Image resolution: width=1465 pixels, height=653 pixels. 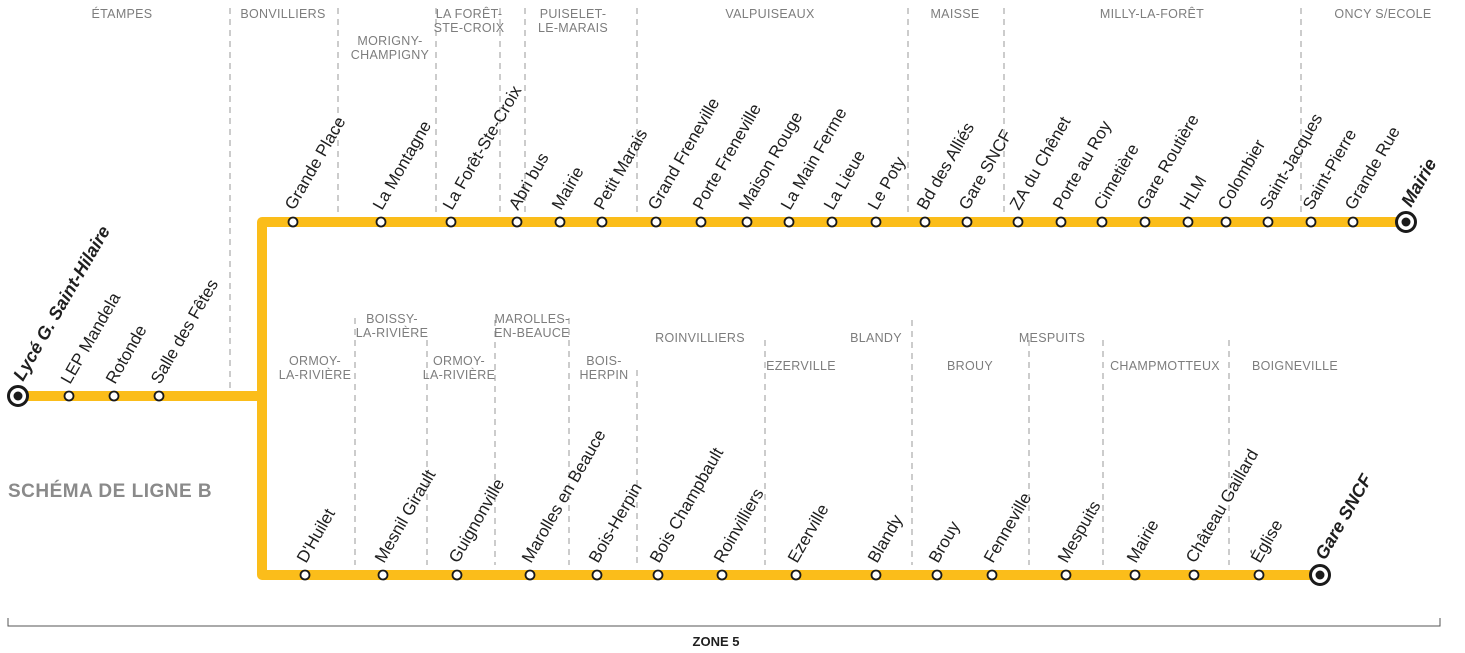 I want to click on upper-stop-label: La Montagne, so click(x=402, y=165).